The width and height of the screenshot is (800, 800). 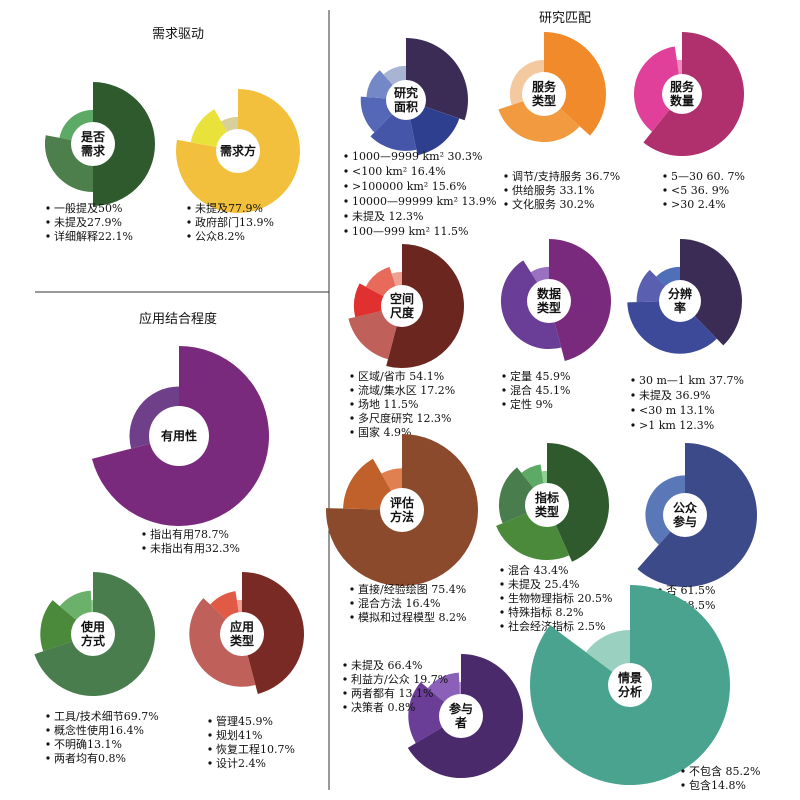 What do you see at coordinates (410, 231) in the screenshot?
I see `legend-entry: 100—999 km² 11.5%` at bounding box center [410, 231].